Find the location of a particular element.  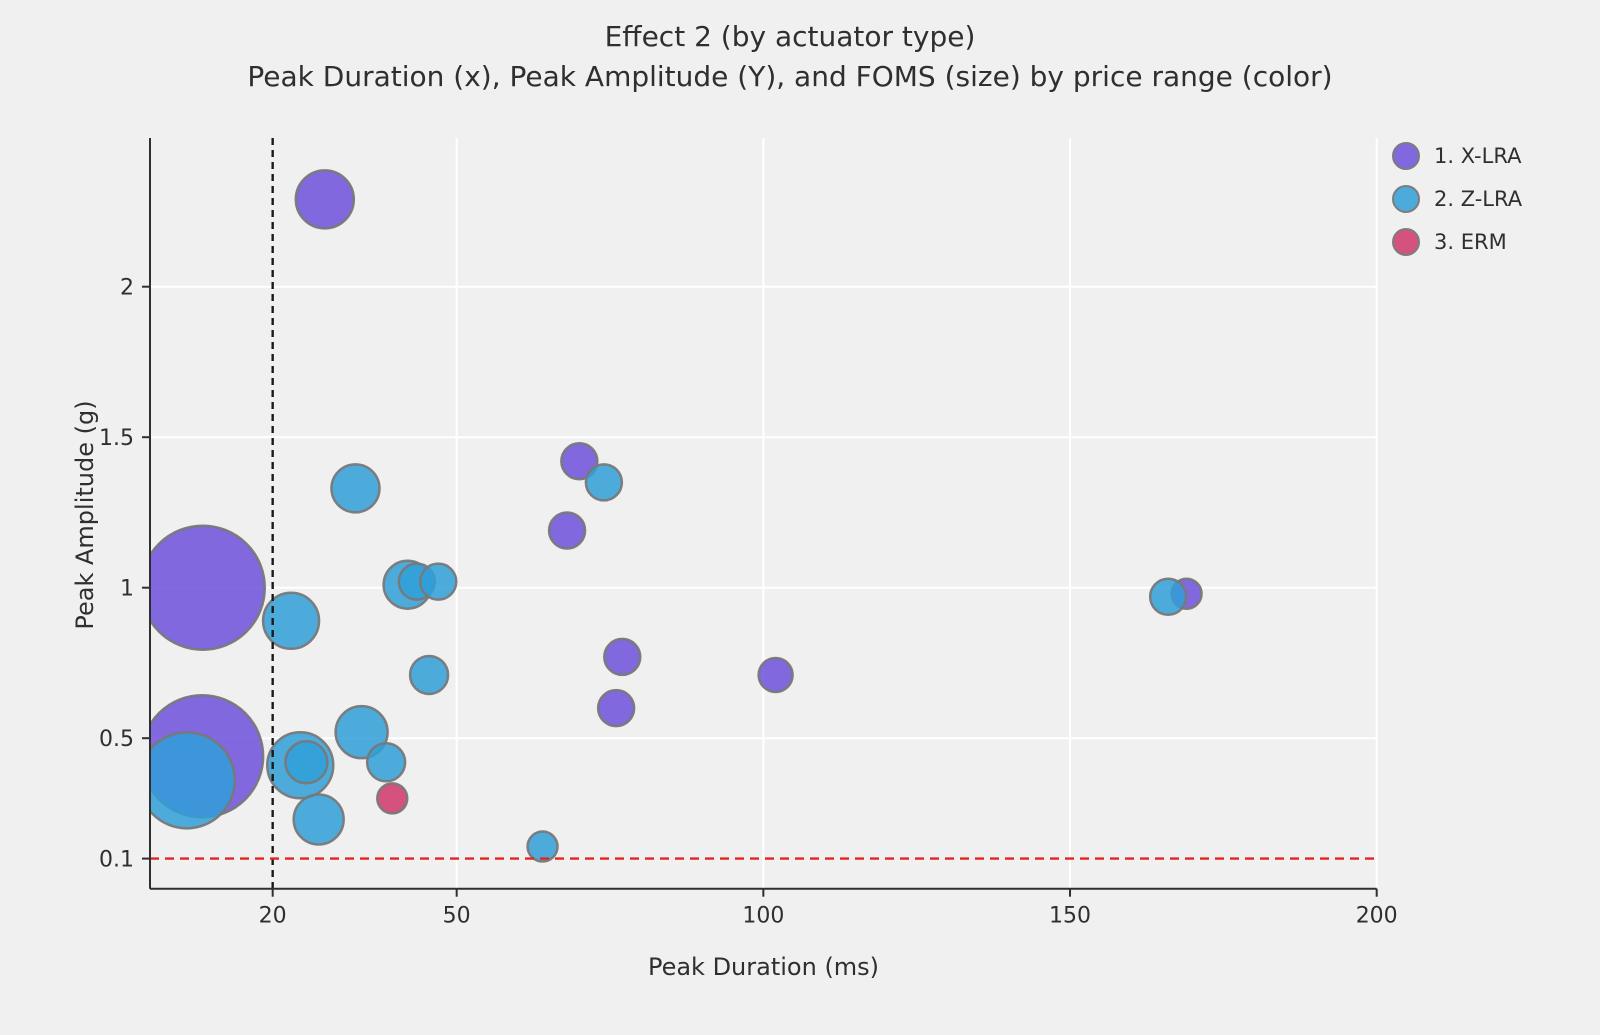

y-axis-label: Peak Amplitude (g) is located at coordinates (85, 515).